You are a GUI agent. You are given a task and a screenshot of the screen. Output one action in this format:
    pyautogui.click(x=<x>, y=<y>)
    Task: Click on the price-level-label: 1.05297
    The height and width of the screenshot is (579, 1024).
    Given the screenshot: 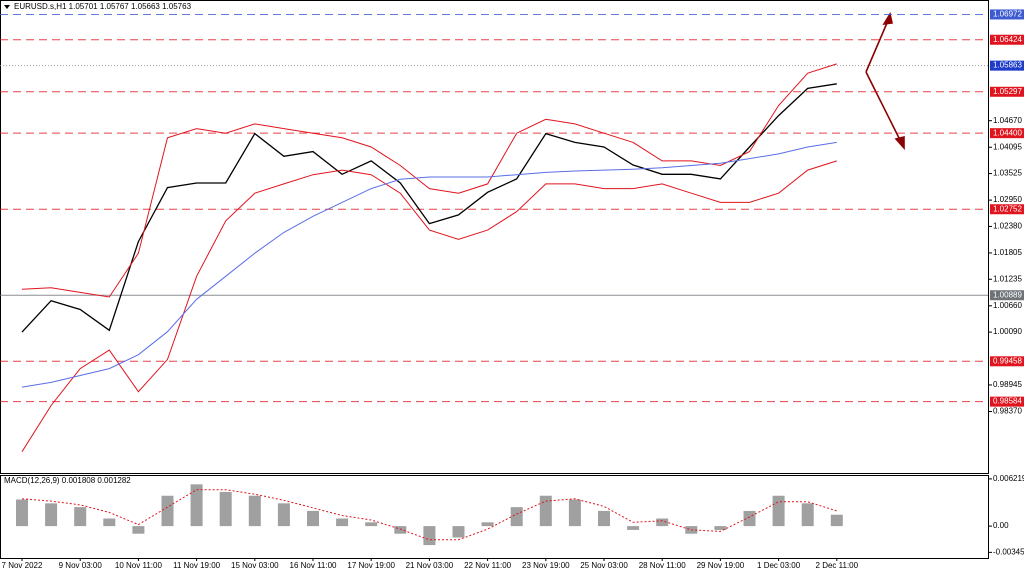 What is the action you would take?
    pyautogui.click(x=1007, y=91)
    